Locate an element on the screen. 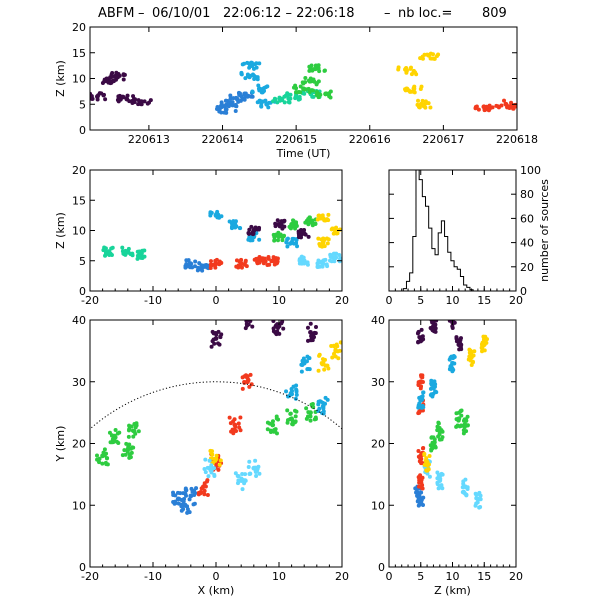 The width and height of the screenshot is (600, 600). y-tick-label: 80 is located at coordinates (527, 194).